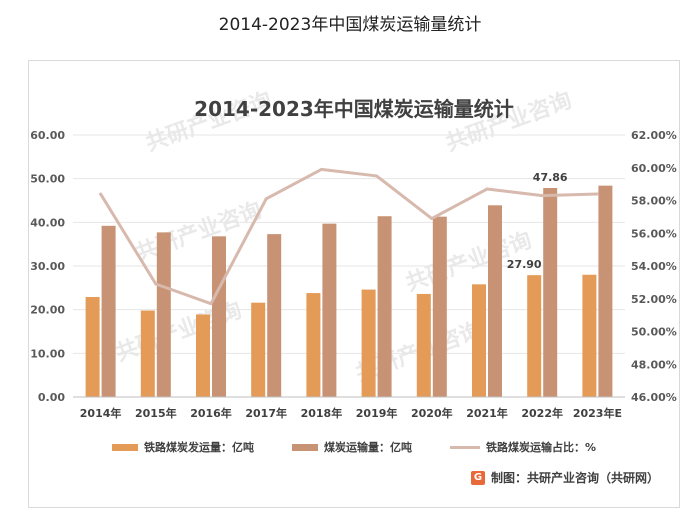 The width and height of the screenshot is (700, 514). What do you see at coordinates (101, 413) in the screenshot?
I see `x-tick-label: 2014年` at bounding box center [101, 413].